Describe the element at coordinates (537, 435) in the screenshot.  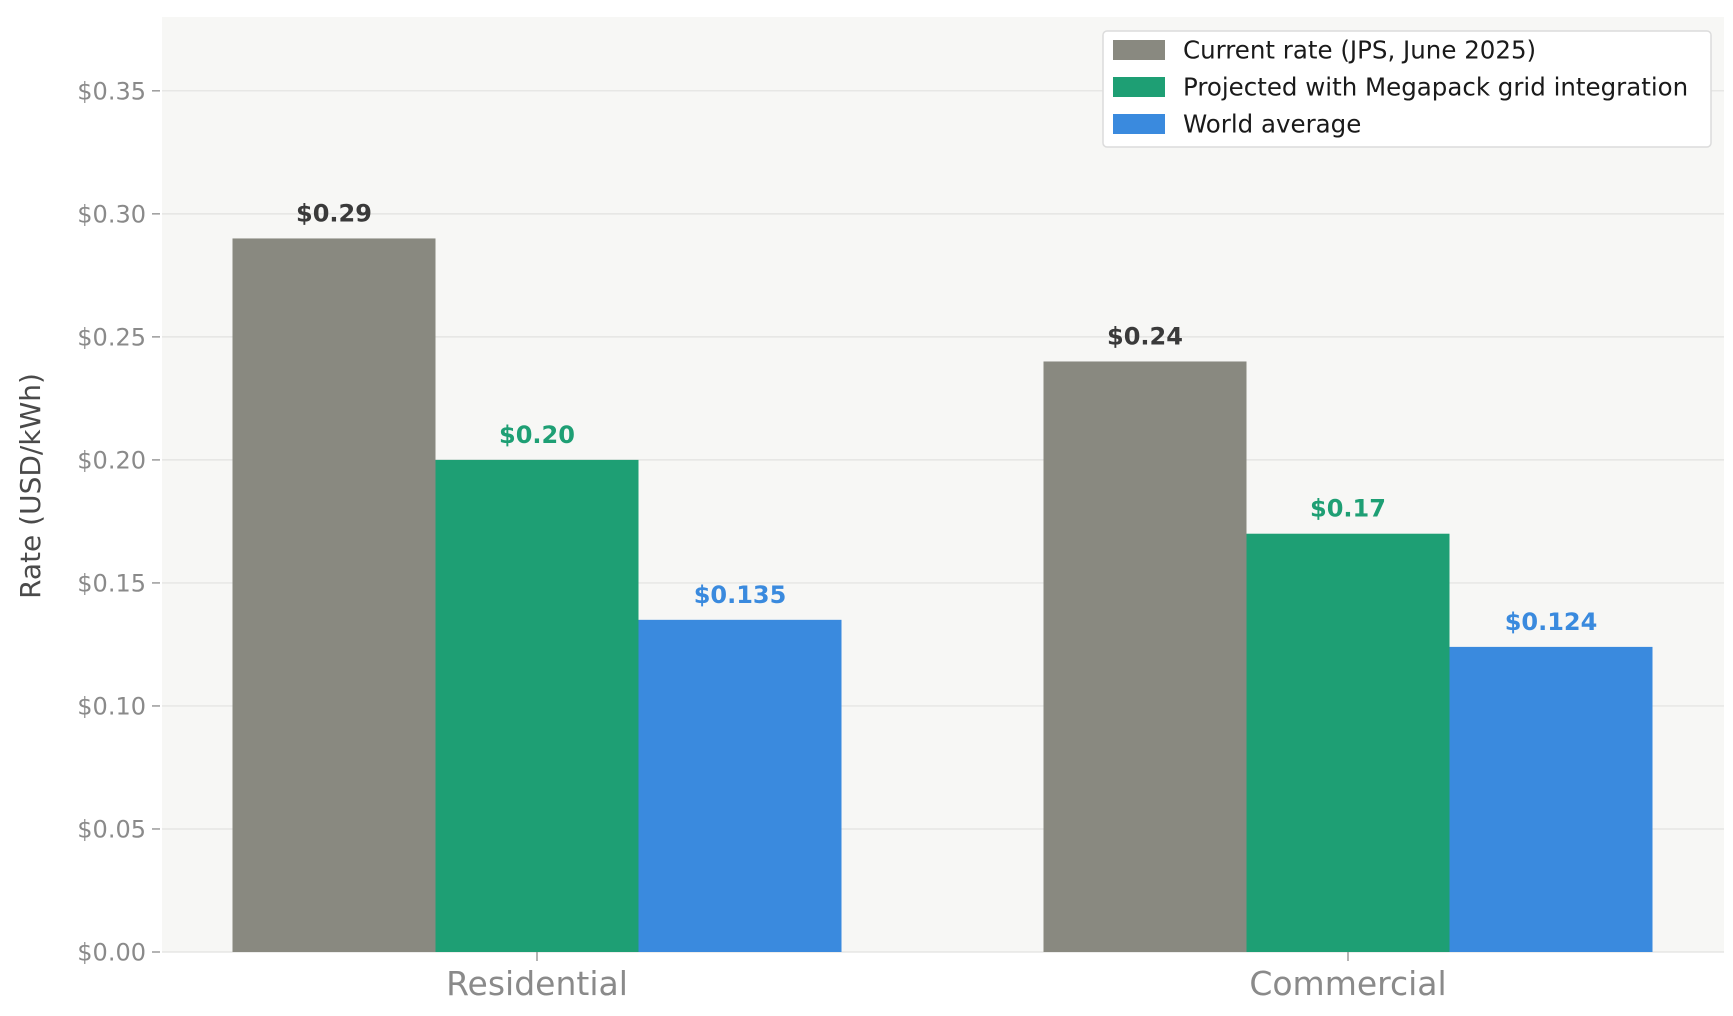
I see `bar-value-label: $0.20` at that location.